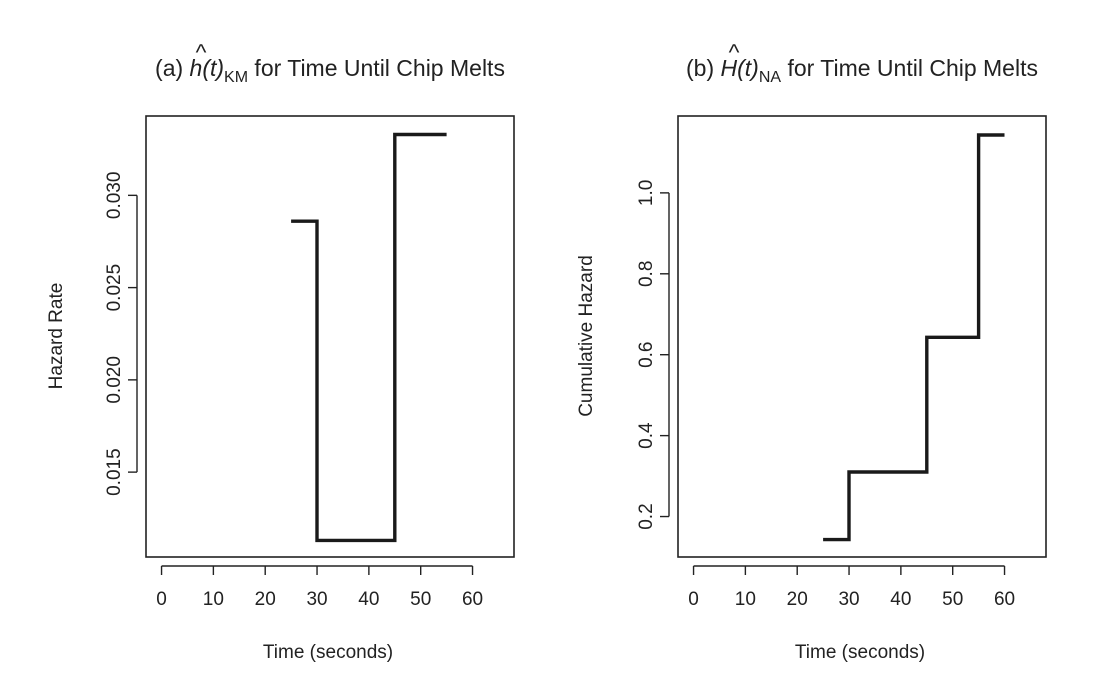 Image resolution: width=1111 pixels, height=697 pixels. What do you see at coordinates (860, 652) in the screenshot?
I see `panel-b-x-axis-label: Time (seconds)` at bounding box center [860, 652].